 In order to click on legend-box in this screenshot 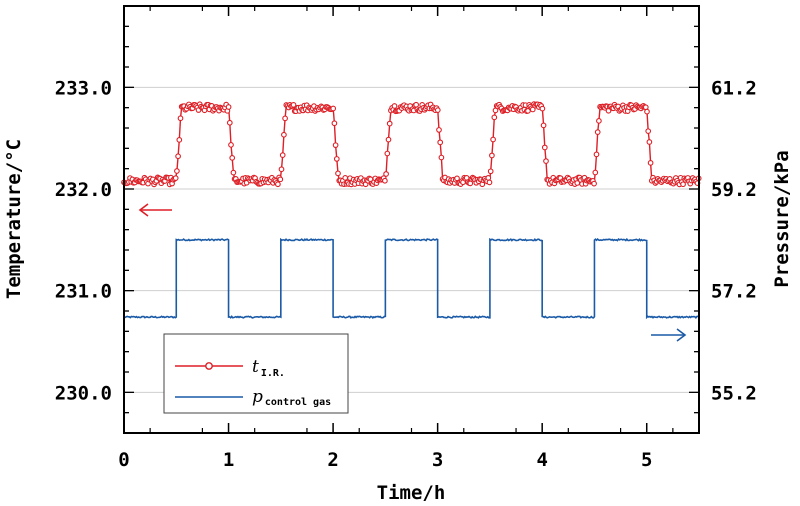, I will do `click(256, 373)`.